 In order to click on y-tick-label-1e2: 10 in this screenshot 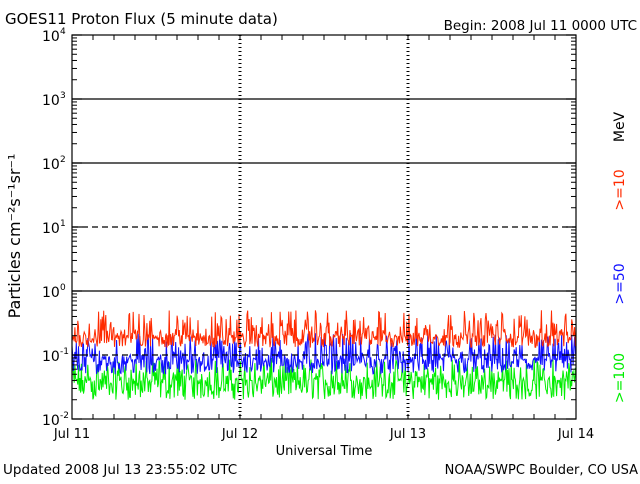, I will do `click(51, 165)`.